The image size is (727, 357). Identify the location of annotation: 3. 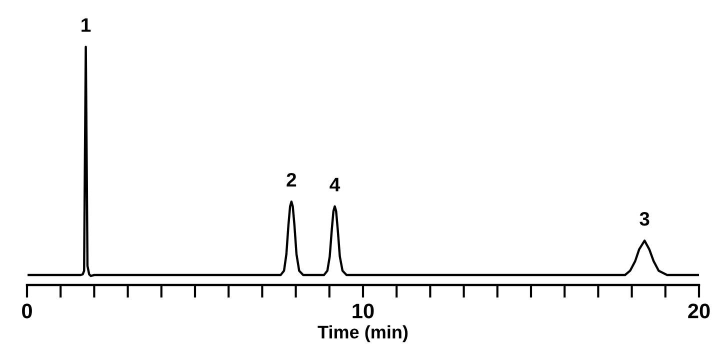
(645, 219).